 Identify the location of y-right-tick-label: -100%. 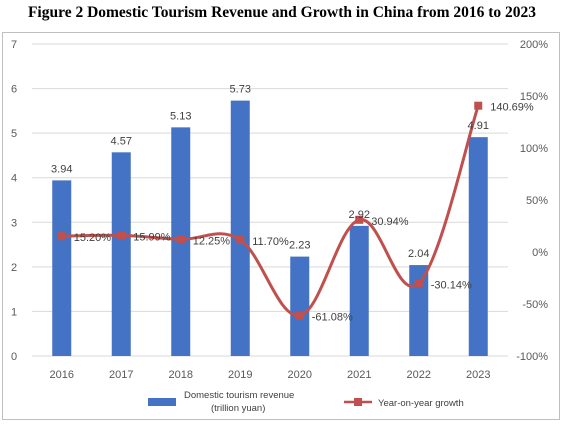
(532, 357).